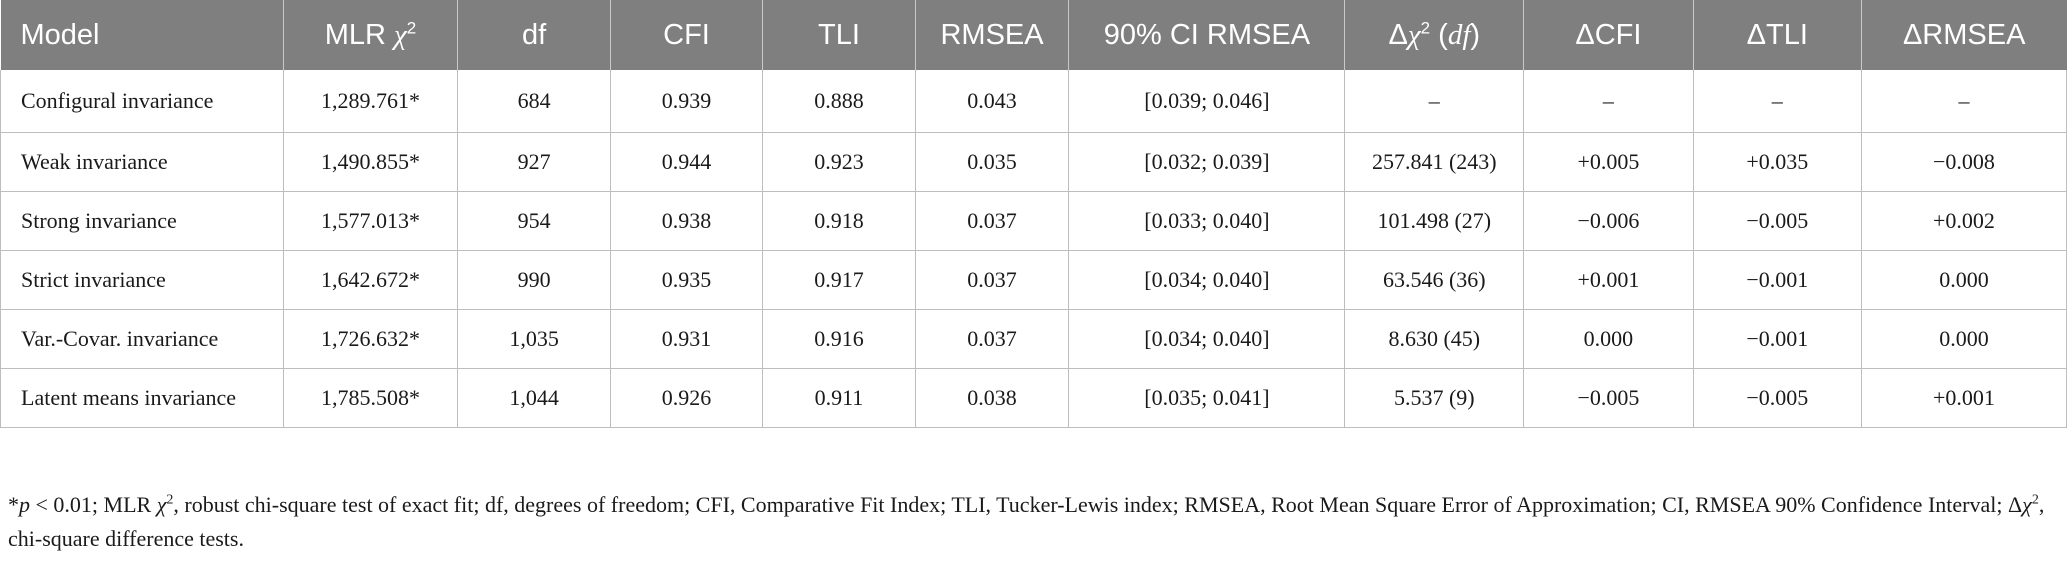 This screenshot has width=2067, height=570. I want to click on header-ci-rmsea-label: 90% CI RMSEA, so click(1207, 34).